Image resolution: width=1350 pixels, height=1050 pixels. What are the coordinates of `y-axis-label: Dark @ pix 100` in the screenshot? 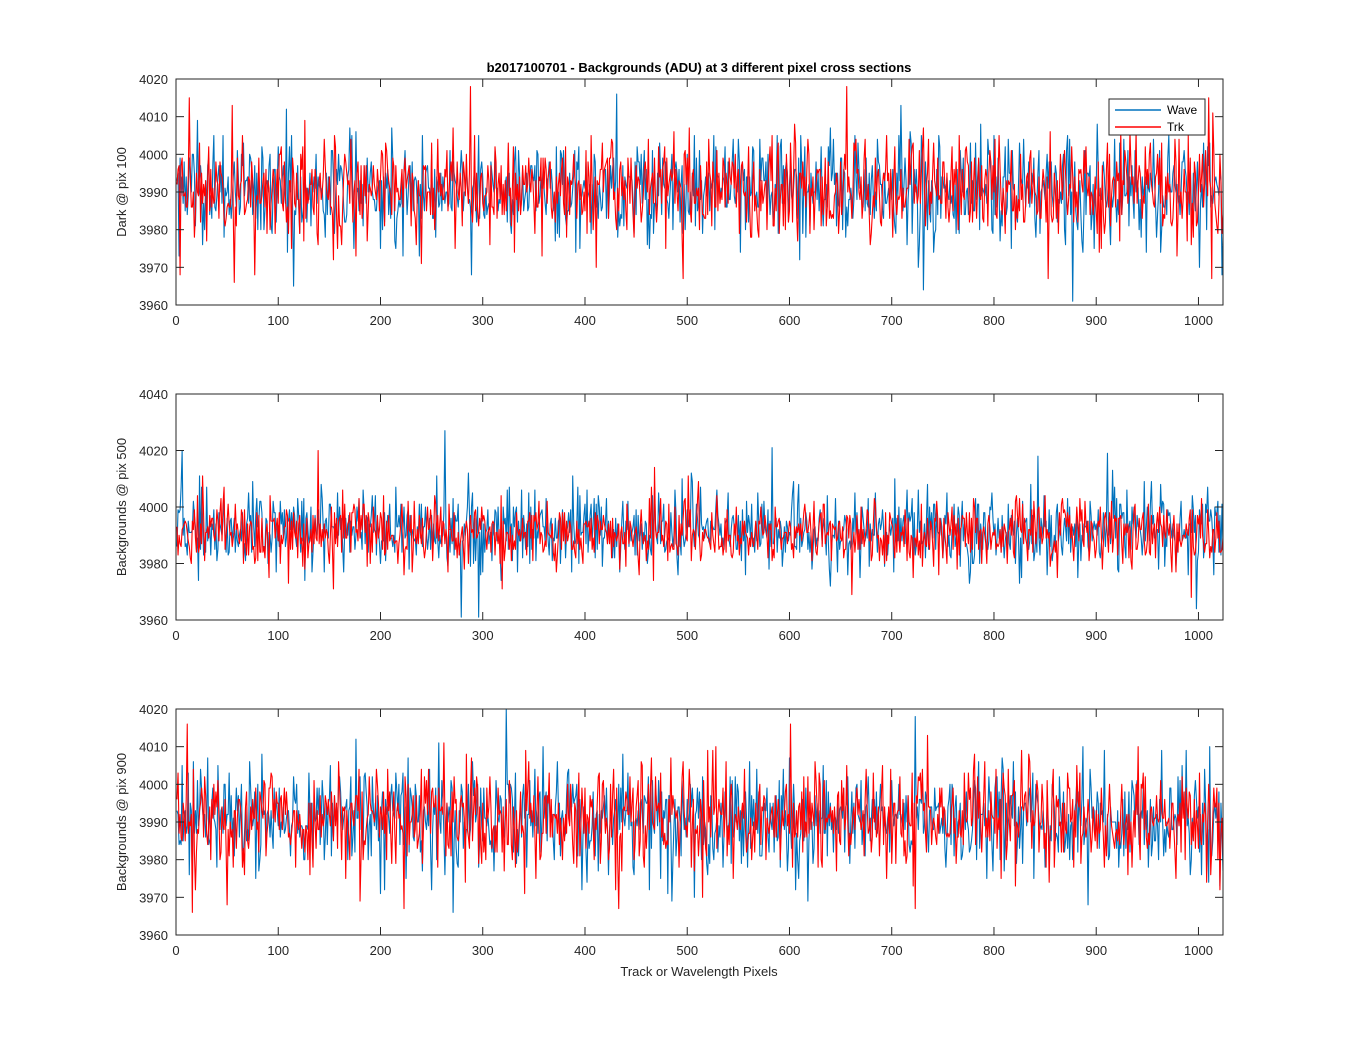 It's located at (121, 192).